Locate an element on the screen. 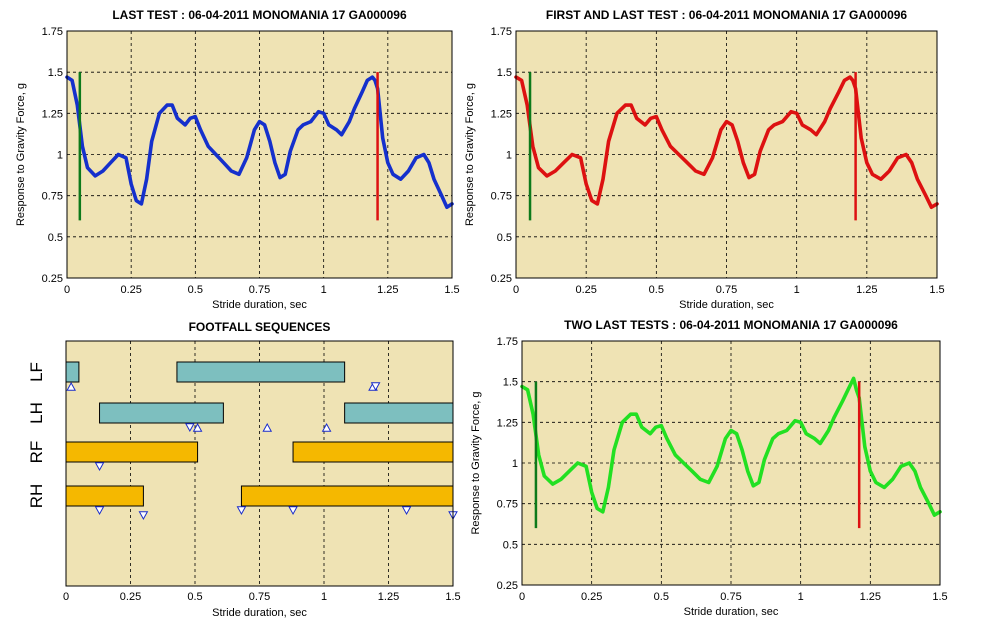 The image size is (990, 625). x-tick-label: 1.25 is located at coordinates (870, 597).